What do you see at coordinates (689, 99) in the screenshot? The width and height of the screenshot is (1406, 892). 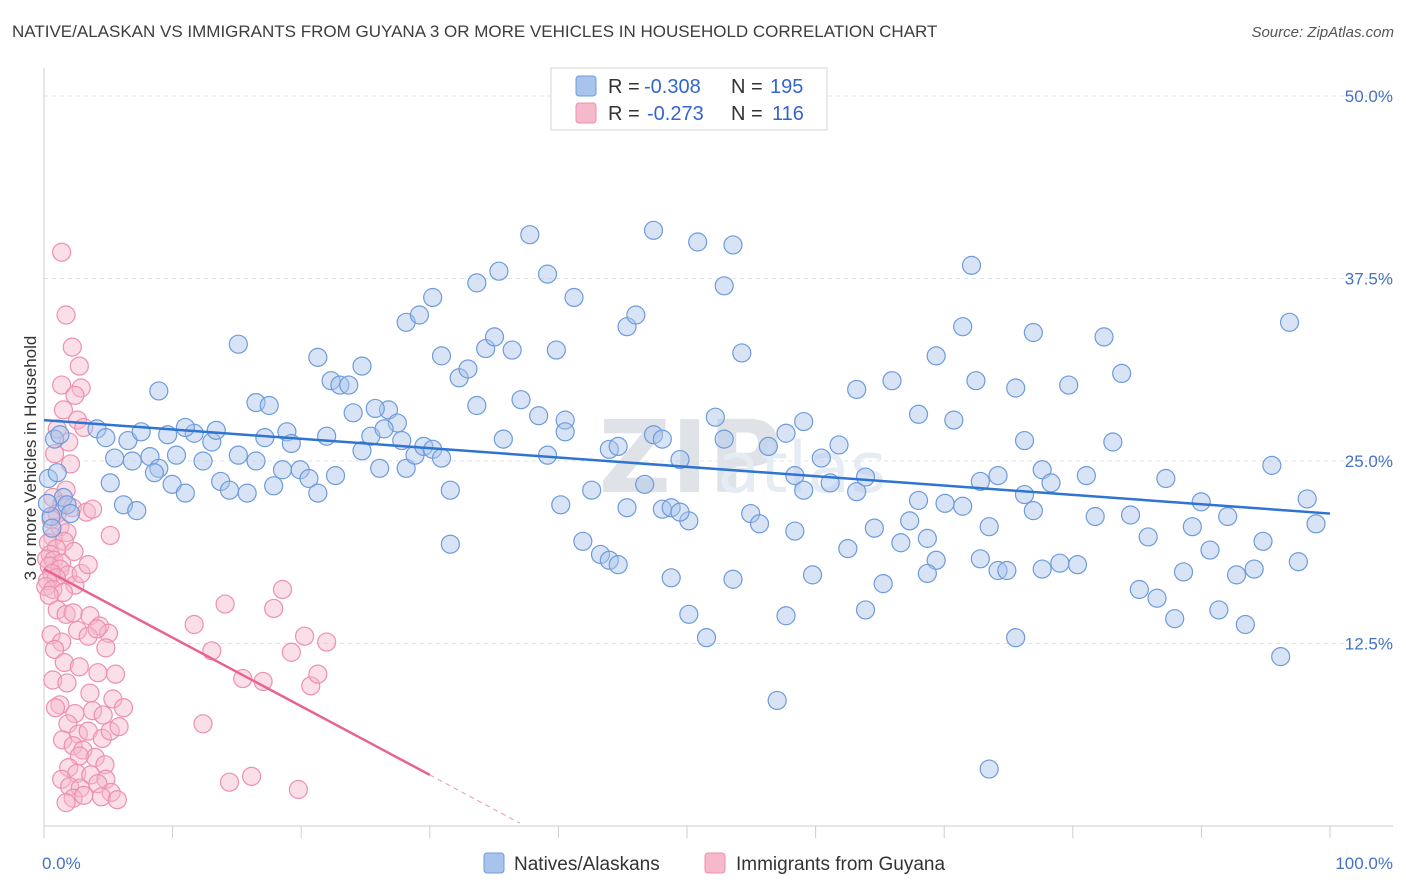 I see `legend-box` at bounding box center [689, 99].